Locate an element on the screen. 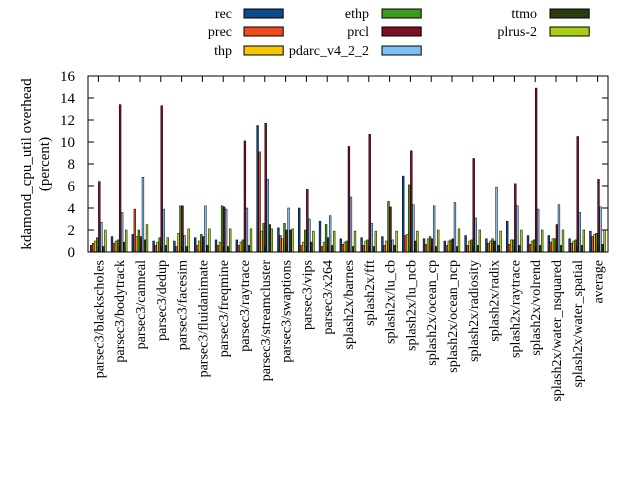 The image size is (640, 480). legend-label-thp: thp is located at coordinates (223, 51).